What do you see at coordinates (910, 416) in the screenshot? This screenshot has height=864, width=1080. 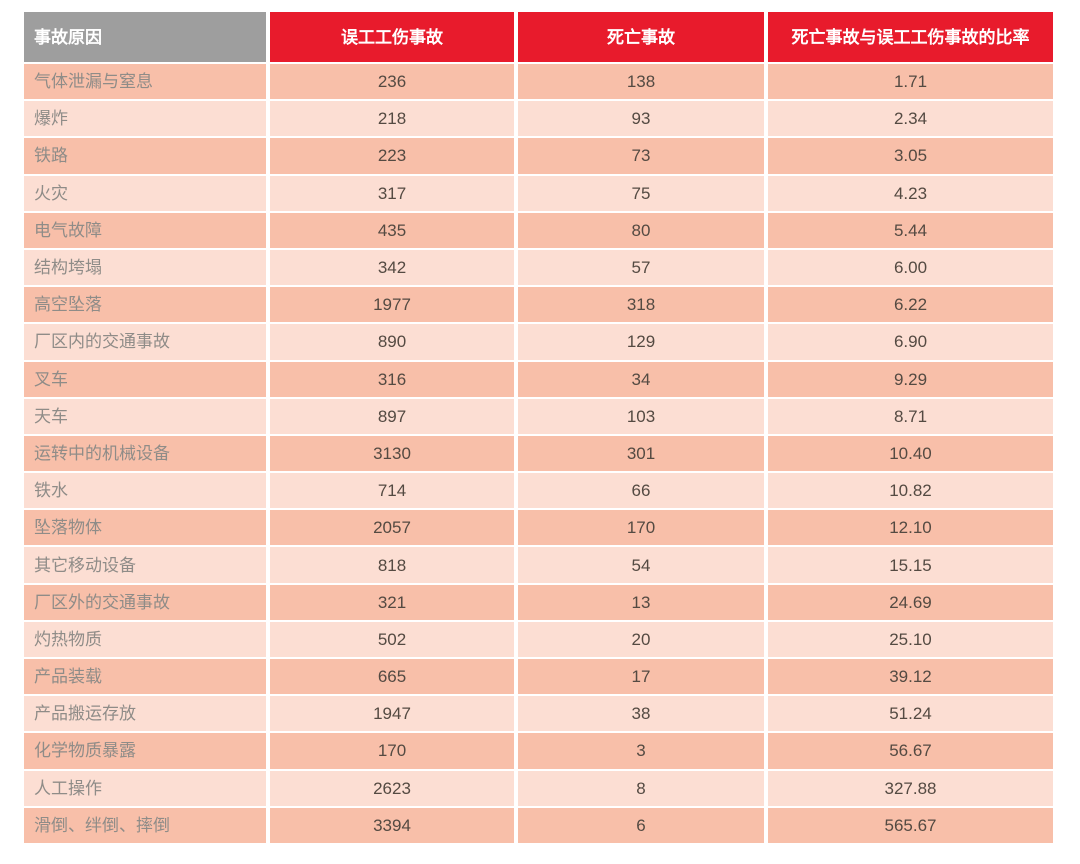 I see `cell-ratio: 8.71` at bounding box center [910, 416].